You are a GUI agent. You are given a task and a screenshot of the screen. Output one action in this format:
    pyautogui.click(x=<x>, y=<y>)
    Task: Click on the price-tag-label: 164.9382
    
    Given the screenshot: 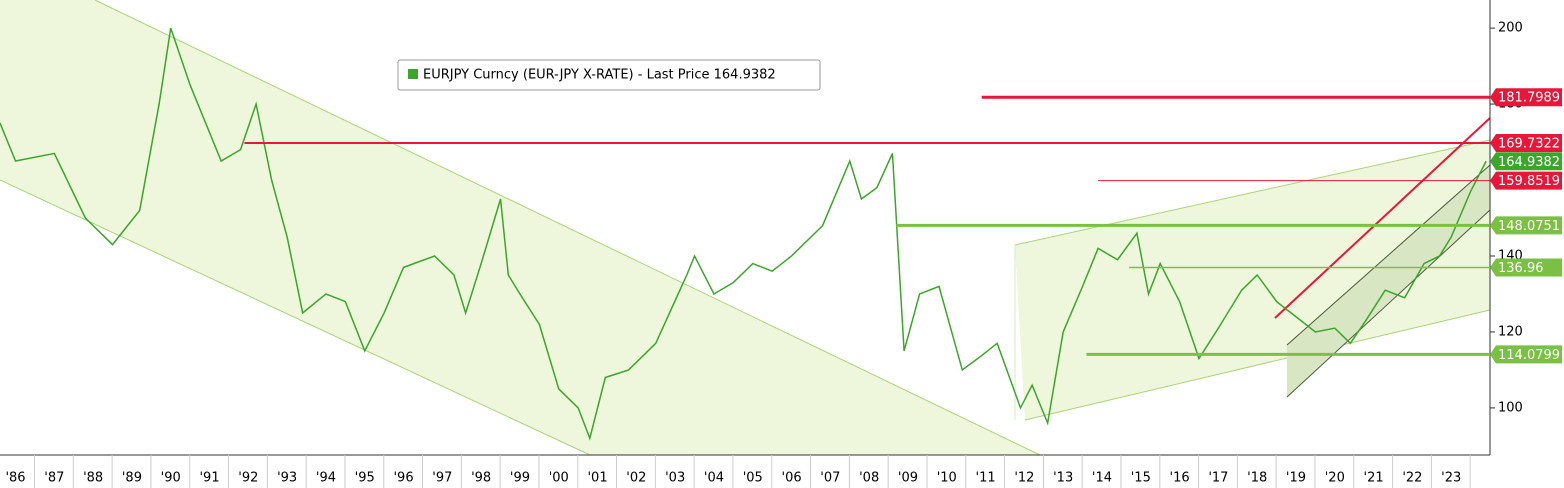 What is the action you would take?
    pyautogui.click(x=1529, y=162)
    